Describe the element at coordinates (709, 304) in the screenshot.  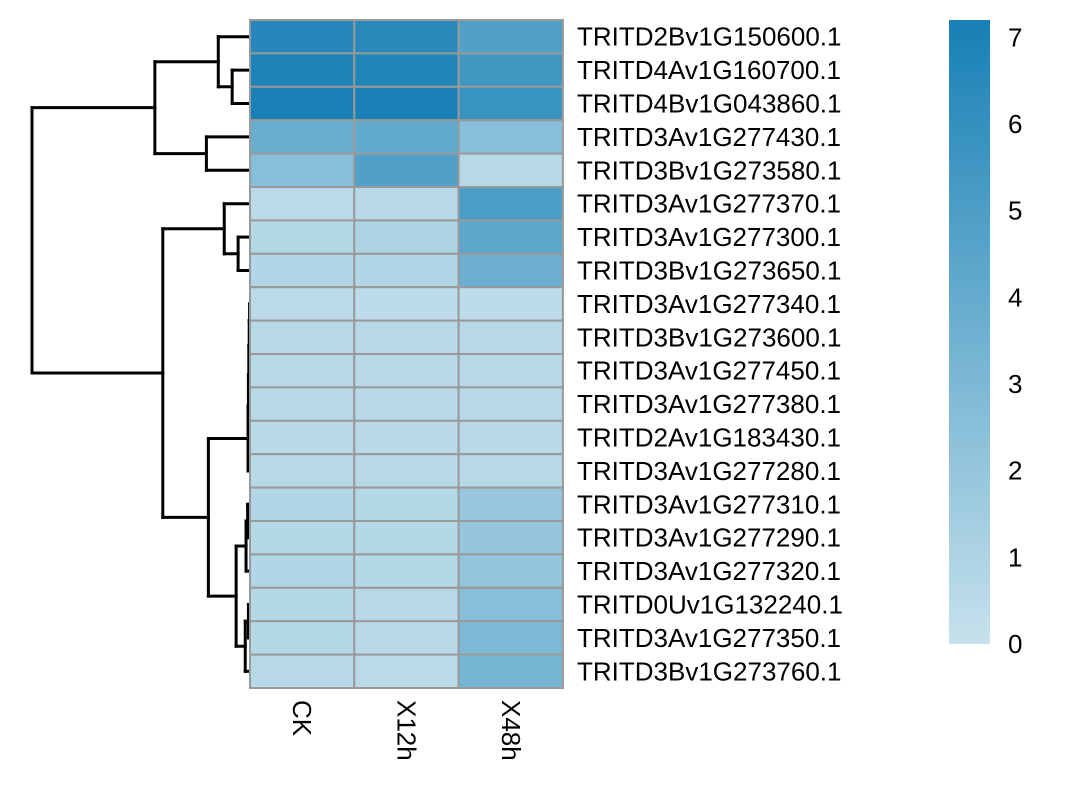
I see `row-label: TRITD3Av1G277340.1` at that location.